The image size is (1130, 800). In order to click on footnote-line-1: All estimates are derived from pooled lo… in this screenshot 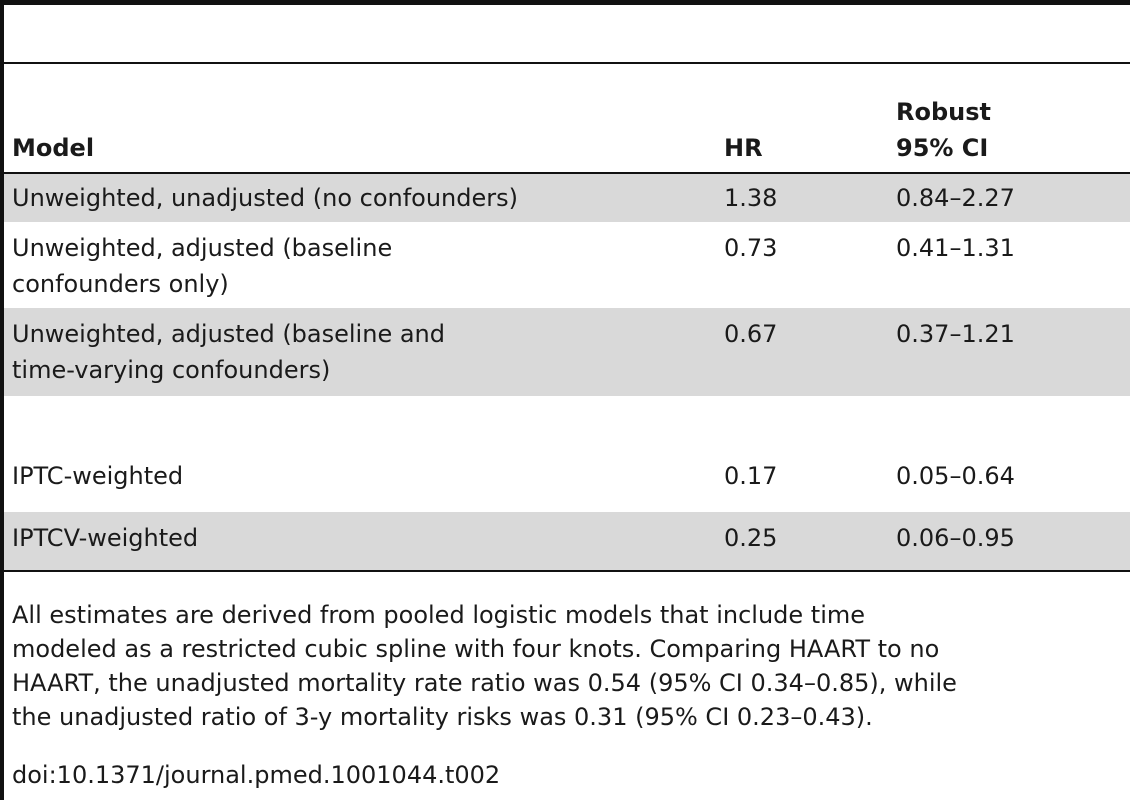, I will do `click(439, 615)`.